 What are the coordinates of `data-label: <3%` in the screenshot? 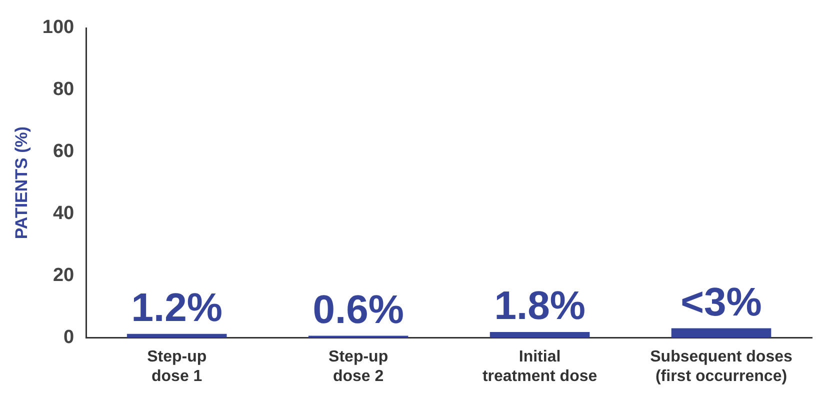 It's located at (721, 302).